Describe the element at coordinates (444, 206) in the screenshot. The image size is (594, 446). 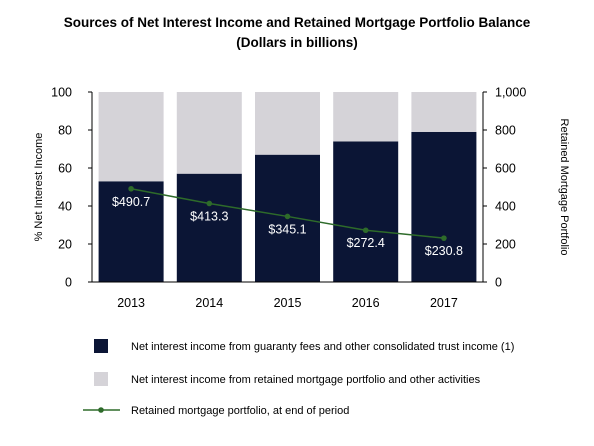
I see `bar-guaranty-fees-2017` at that location.